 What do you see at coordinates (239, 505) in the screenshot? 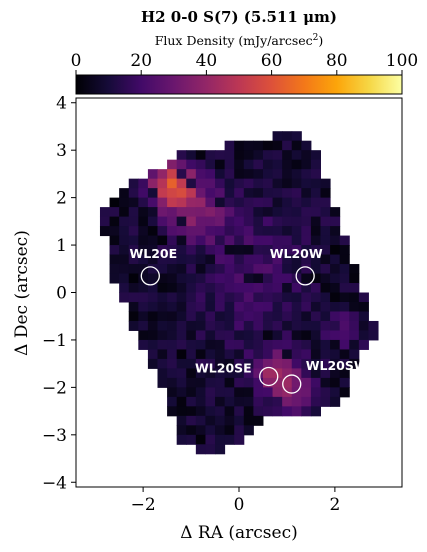
I see `x-tick-label: 0` at bounding box center [239, 505].